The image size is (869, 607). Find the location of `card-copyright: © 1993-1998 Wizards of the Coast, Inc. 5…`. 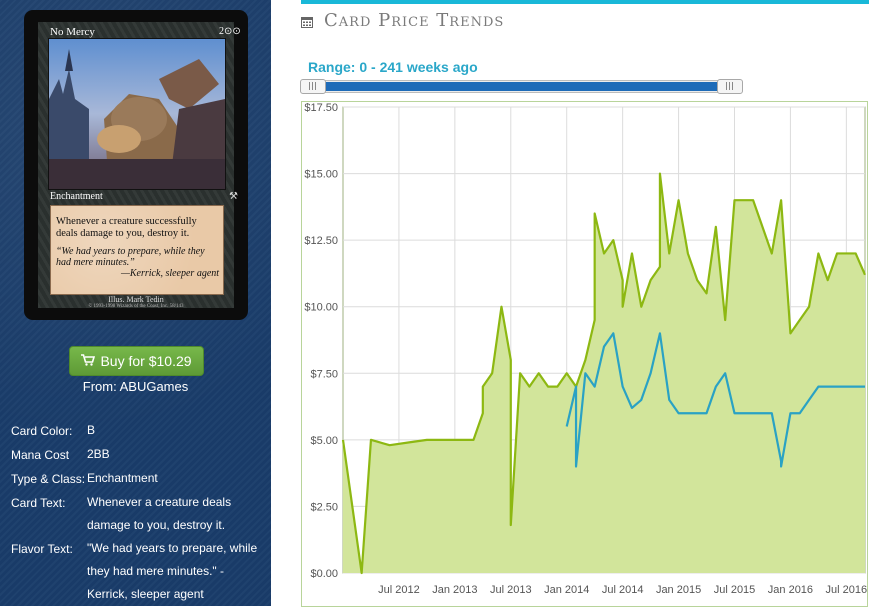

card-copyright: © 1993-1998 Wizards of the Coast, Inc. 5… is located at coordinates (136, 306).